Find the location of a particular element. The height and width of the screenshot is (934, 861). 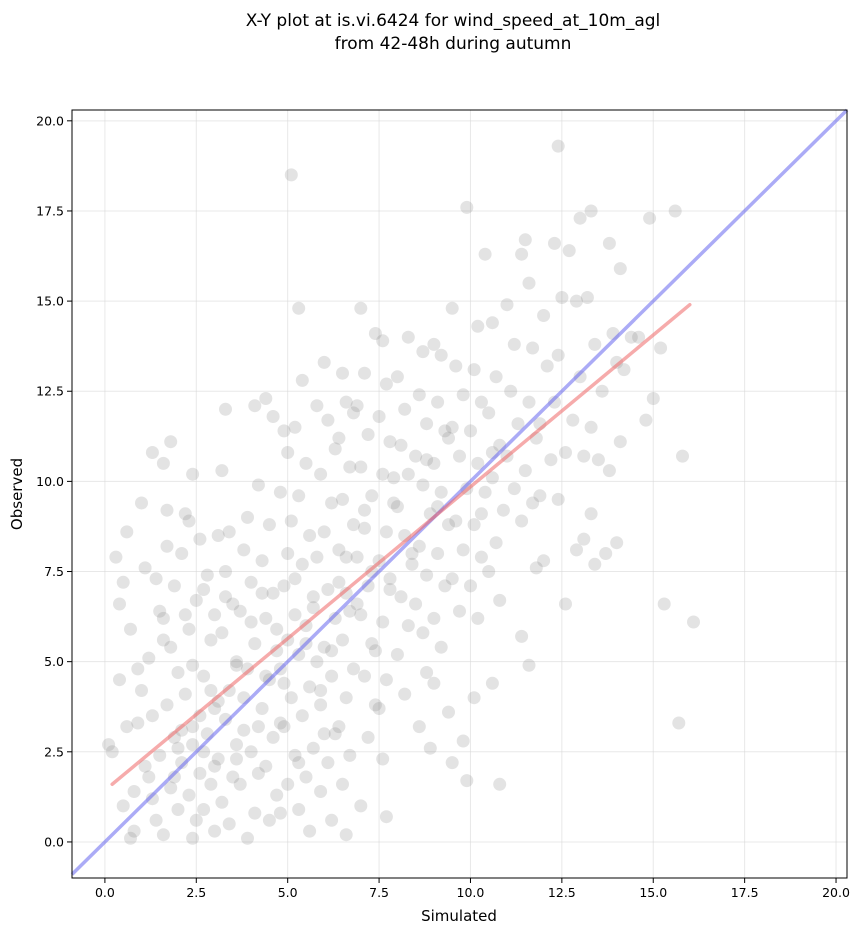

y-tick-label: 15.0 is located at coordinates (50, 301).